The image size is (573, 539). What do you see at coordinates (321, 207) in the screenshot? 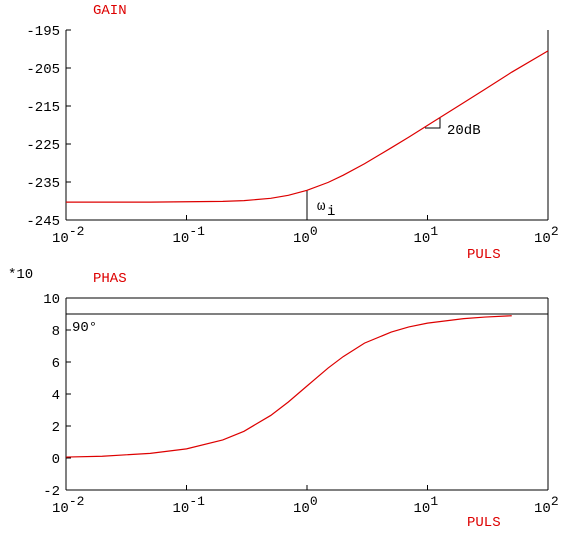
I see `marker-label: ω` at bounding box center [321, 207].